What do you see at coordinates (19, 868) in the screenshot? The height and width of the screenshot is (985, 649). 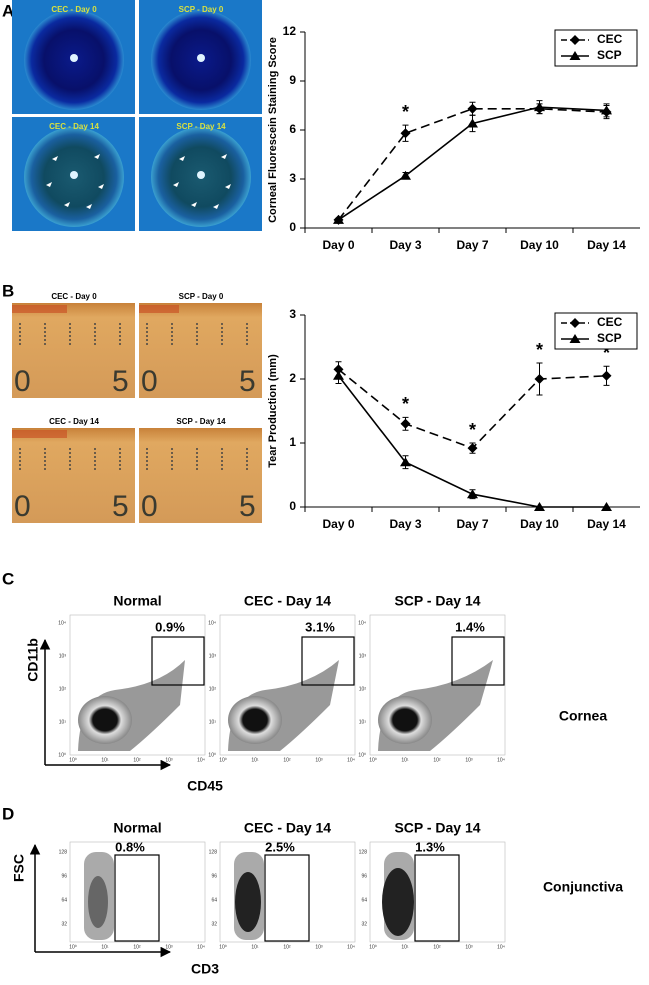 I see `y-axis-label: FSC` at bounding box center [19, 868].